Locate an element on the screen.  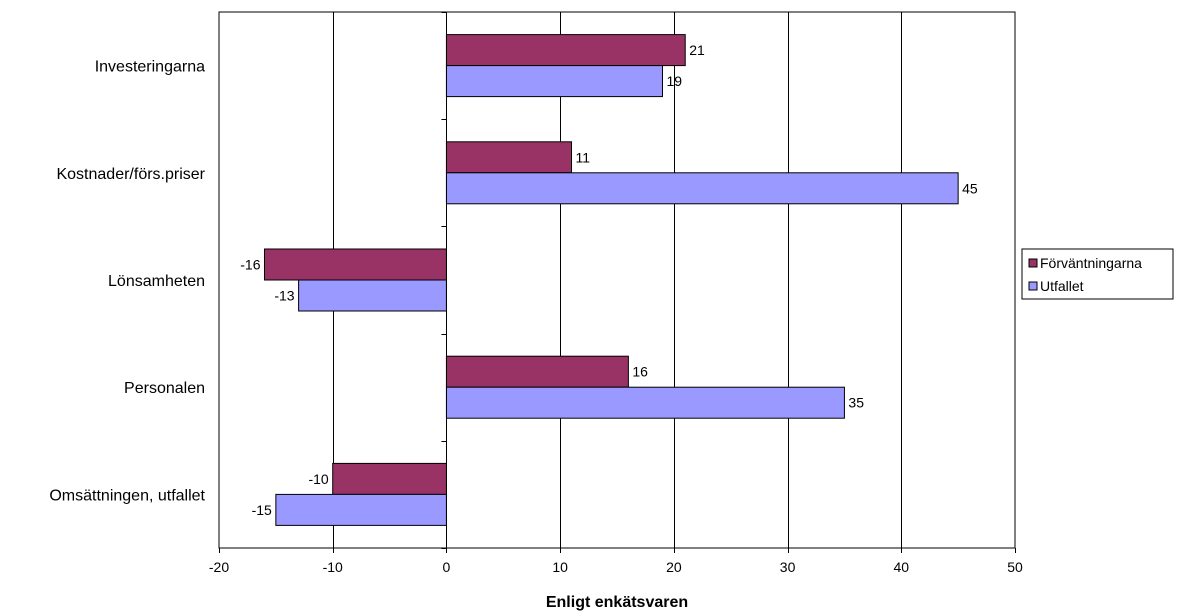
category-label-oms-ttningen-utfallet: Omsättningen, utfallet is located at coordinates (127, 495).